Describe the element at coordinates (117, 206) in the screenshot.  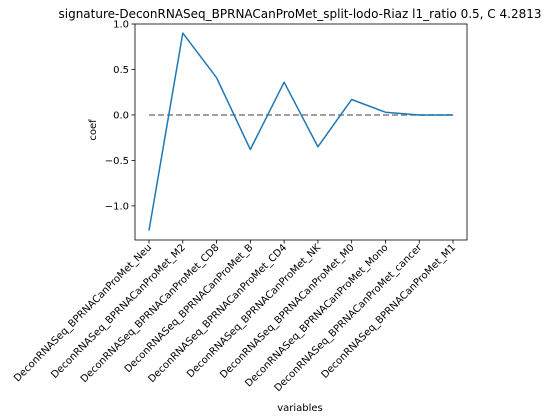
I see `y-tick-label-4: −1.0` at that location.